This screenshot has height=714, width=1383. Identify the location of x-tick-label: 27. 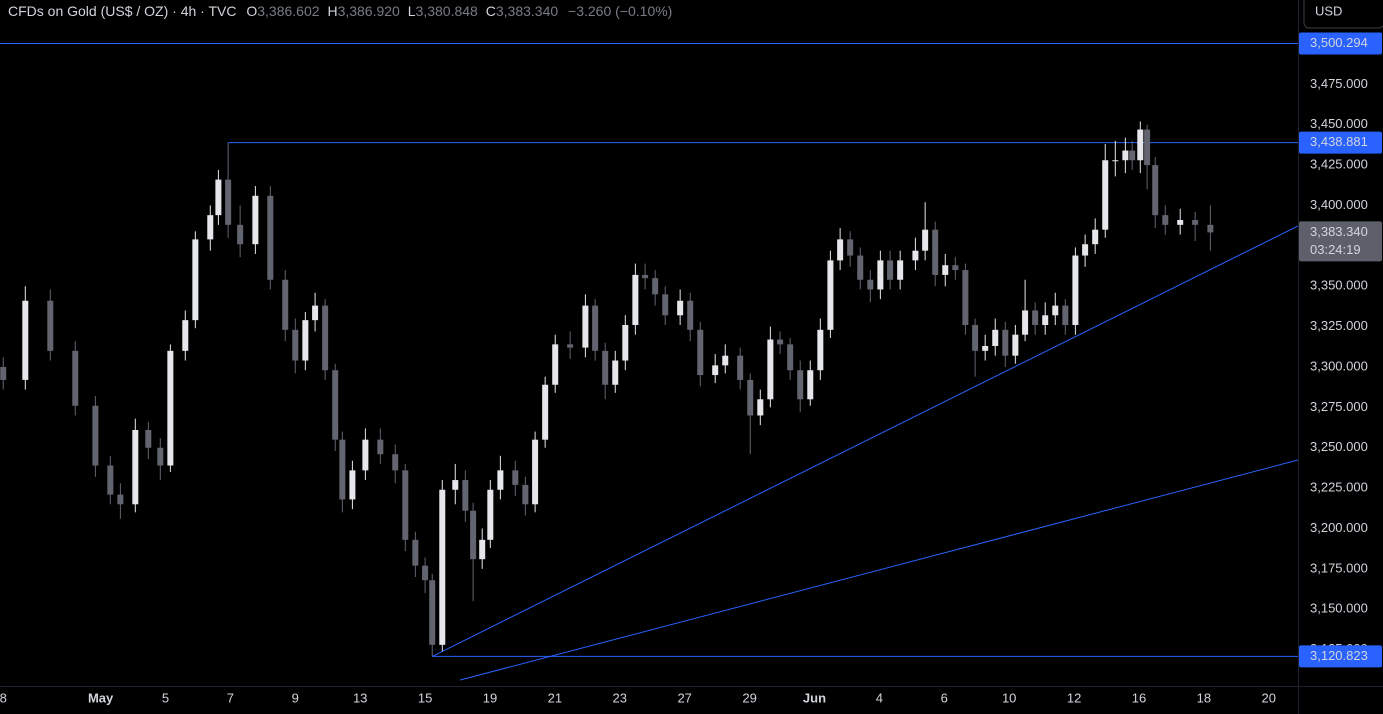
(684, 697).